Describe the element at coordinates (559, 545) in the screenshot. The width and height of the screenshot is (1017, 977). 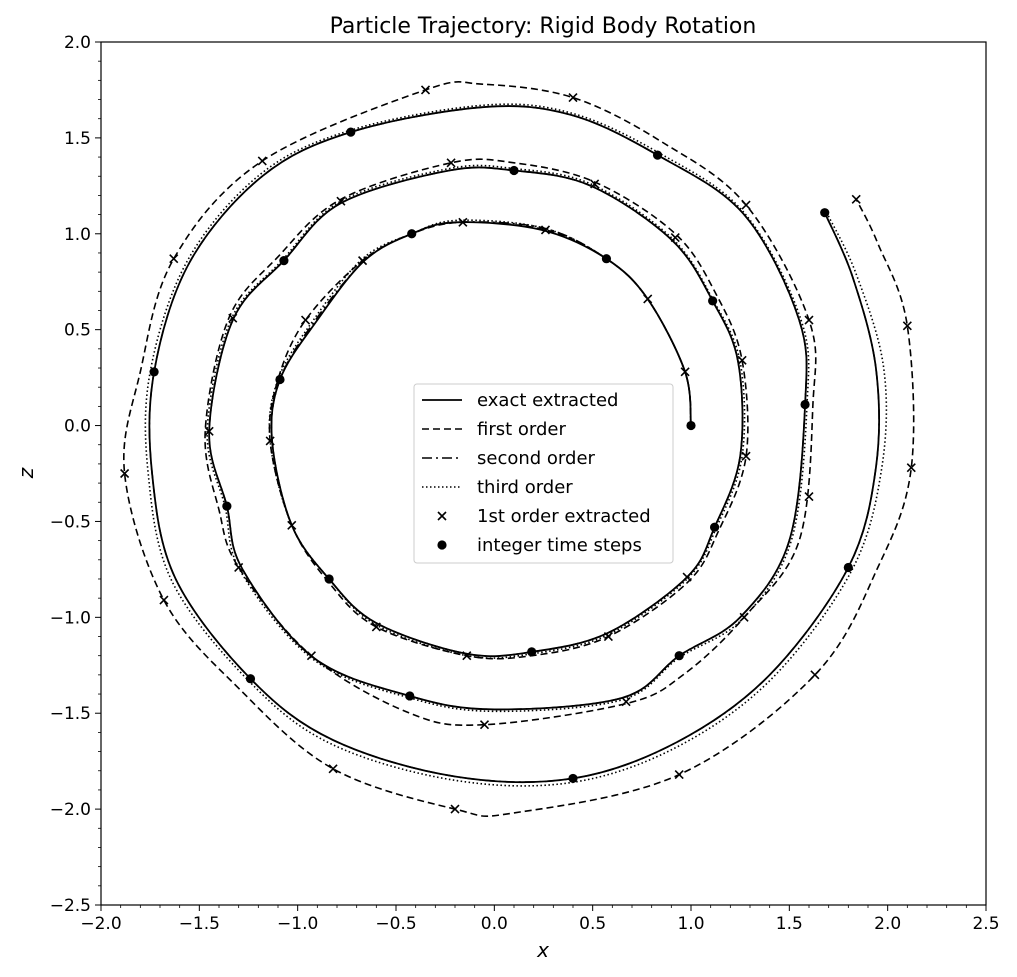
I see `legend-label-integer-time-steps: integer time steps` at that location.